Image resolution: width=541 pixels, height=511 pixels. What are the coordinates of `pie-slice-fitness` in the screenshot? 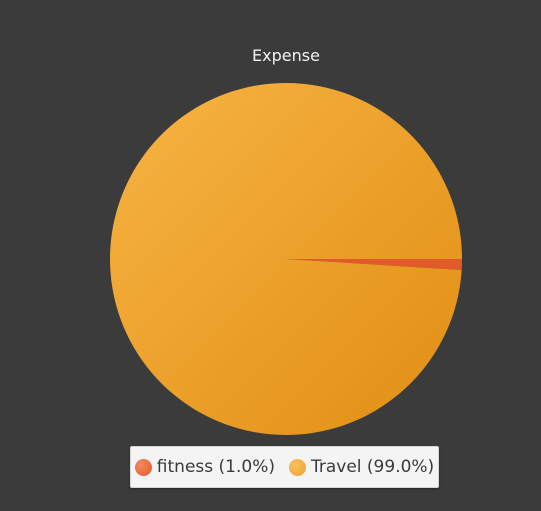 It's located at (374, 265).